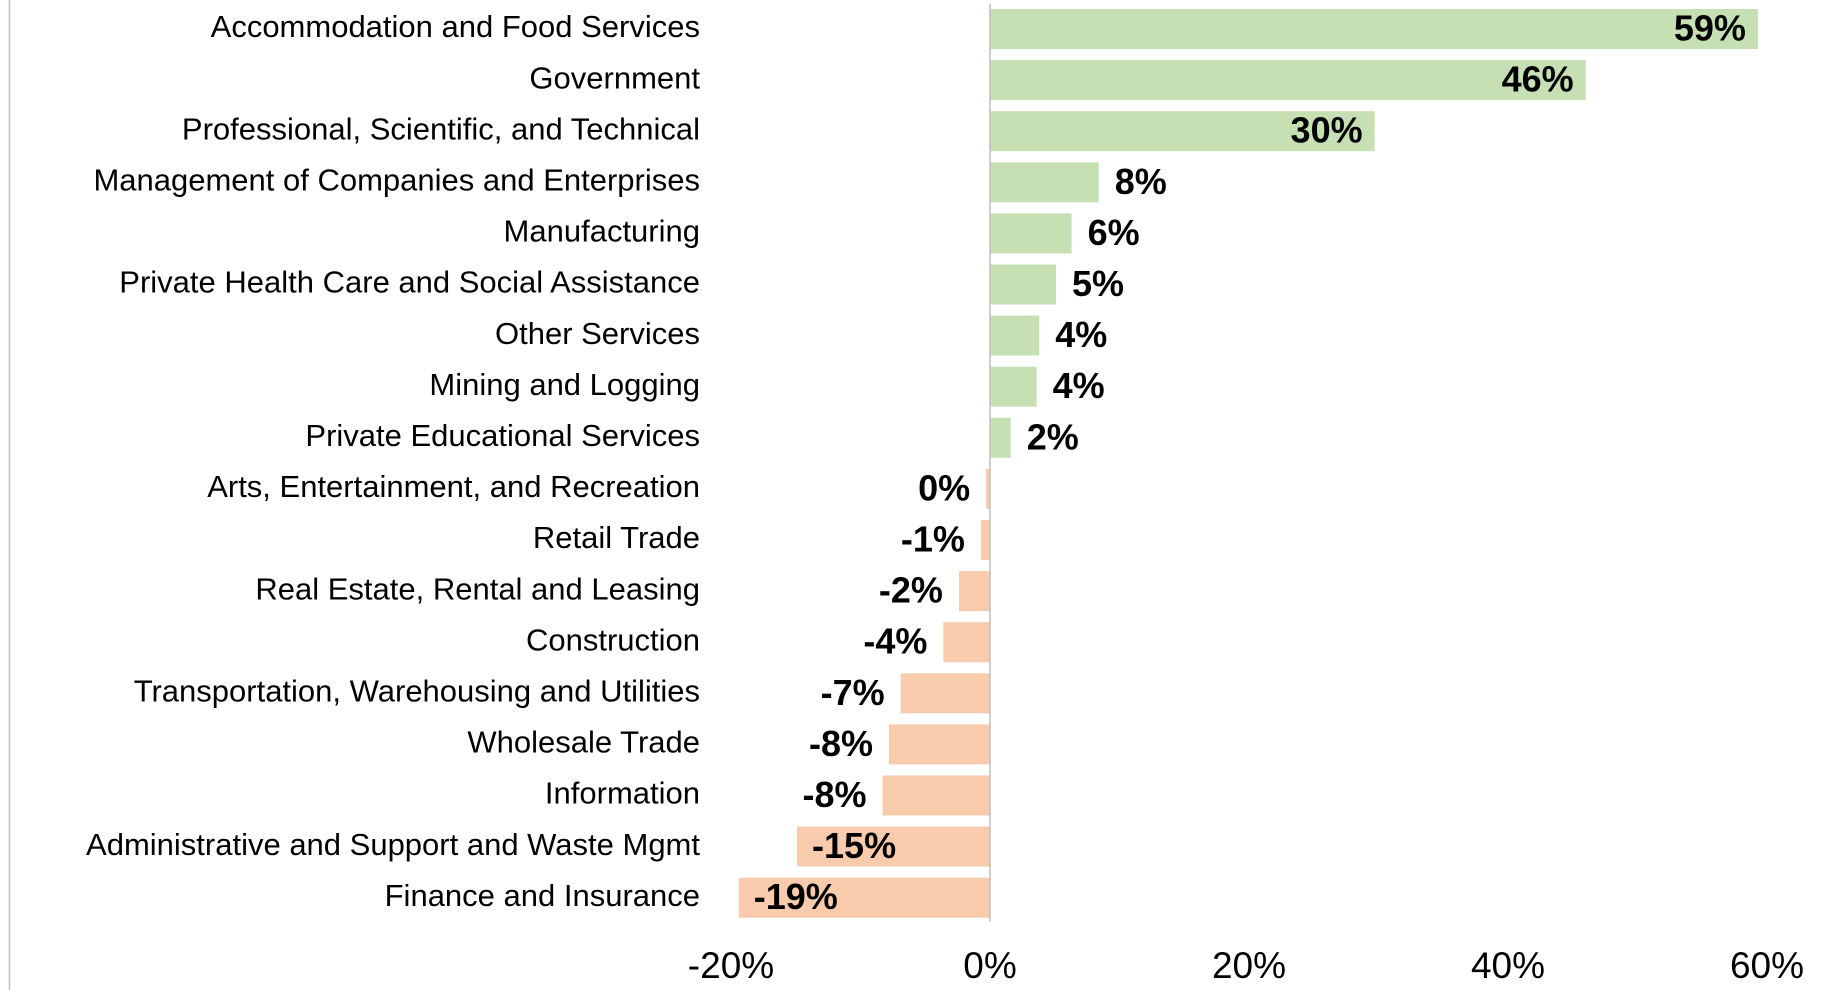 This screenshot has width=1829, height=990. Describe the element at coordinates (989, 965) in the screenshot. I see `x-tick-label: 0%` at that location.